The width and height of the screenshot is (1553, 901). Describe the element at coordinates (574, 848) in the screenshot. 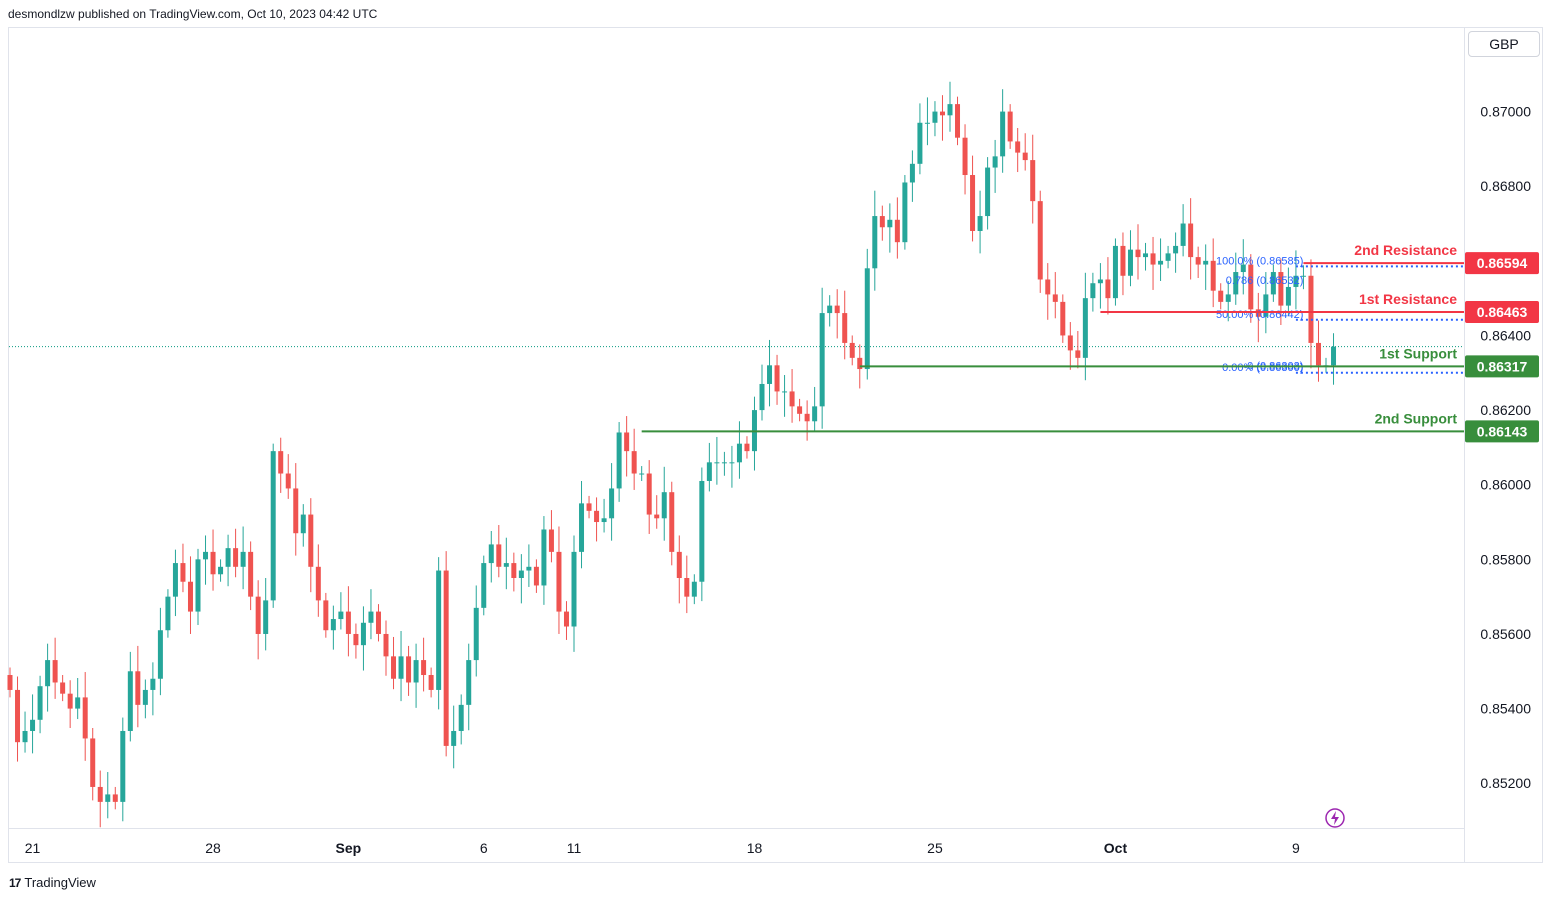

I see `x-tick-label: 11` at that location.